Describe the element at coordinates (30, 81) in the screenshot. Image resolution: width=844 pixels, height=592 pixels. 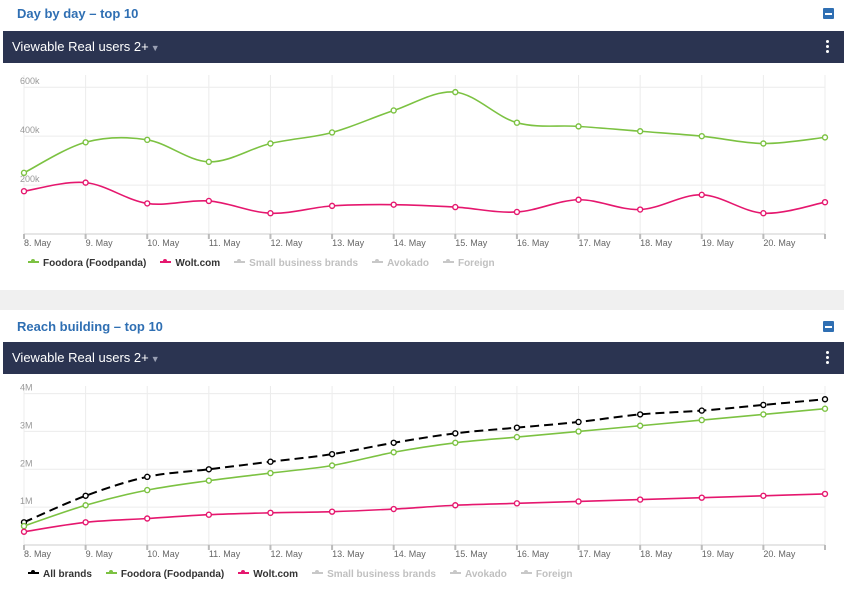
I see `y-tick-label: 600k` at that location.